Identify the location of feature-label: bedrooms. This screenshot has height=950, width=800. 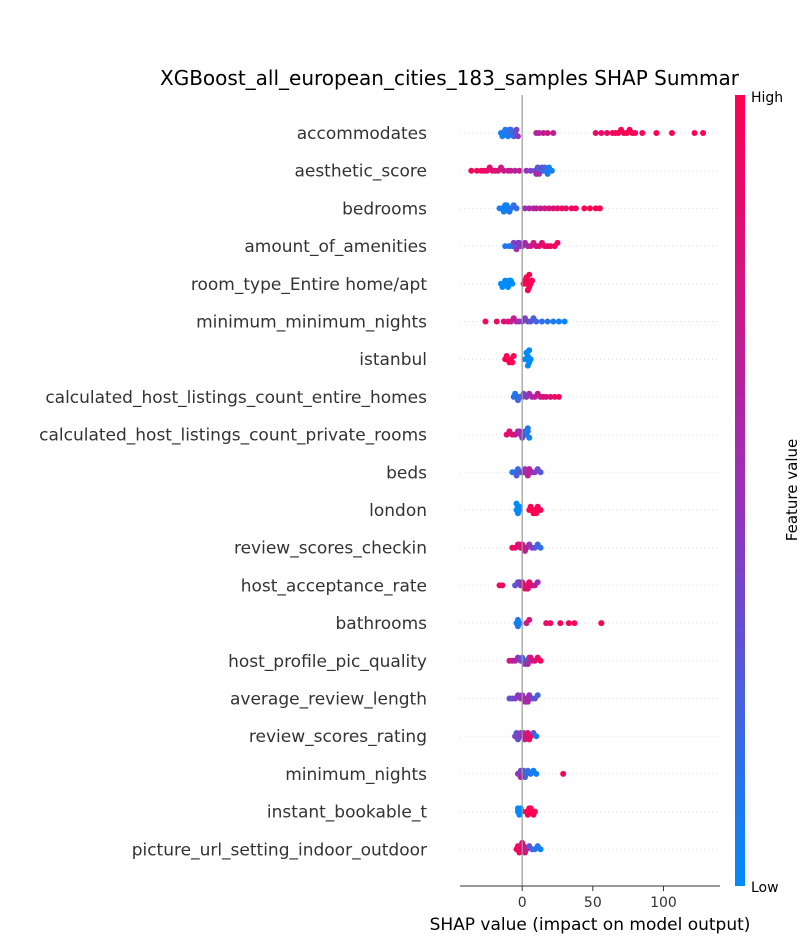
(384, 209).